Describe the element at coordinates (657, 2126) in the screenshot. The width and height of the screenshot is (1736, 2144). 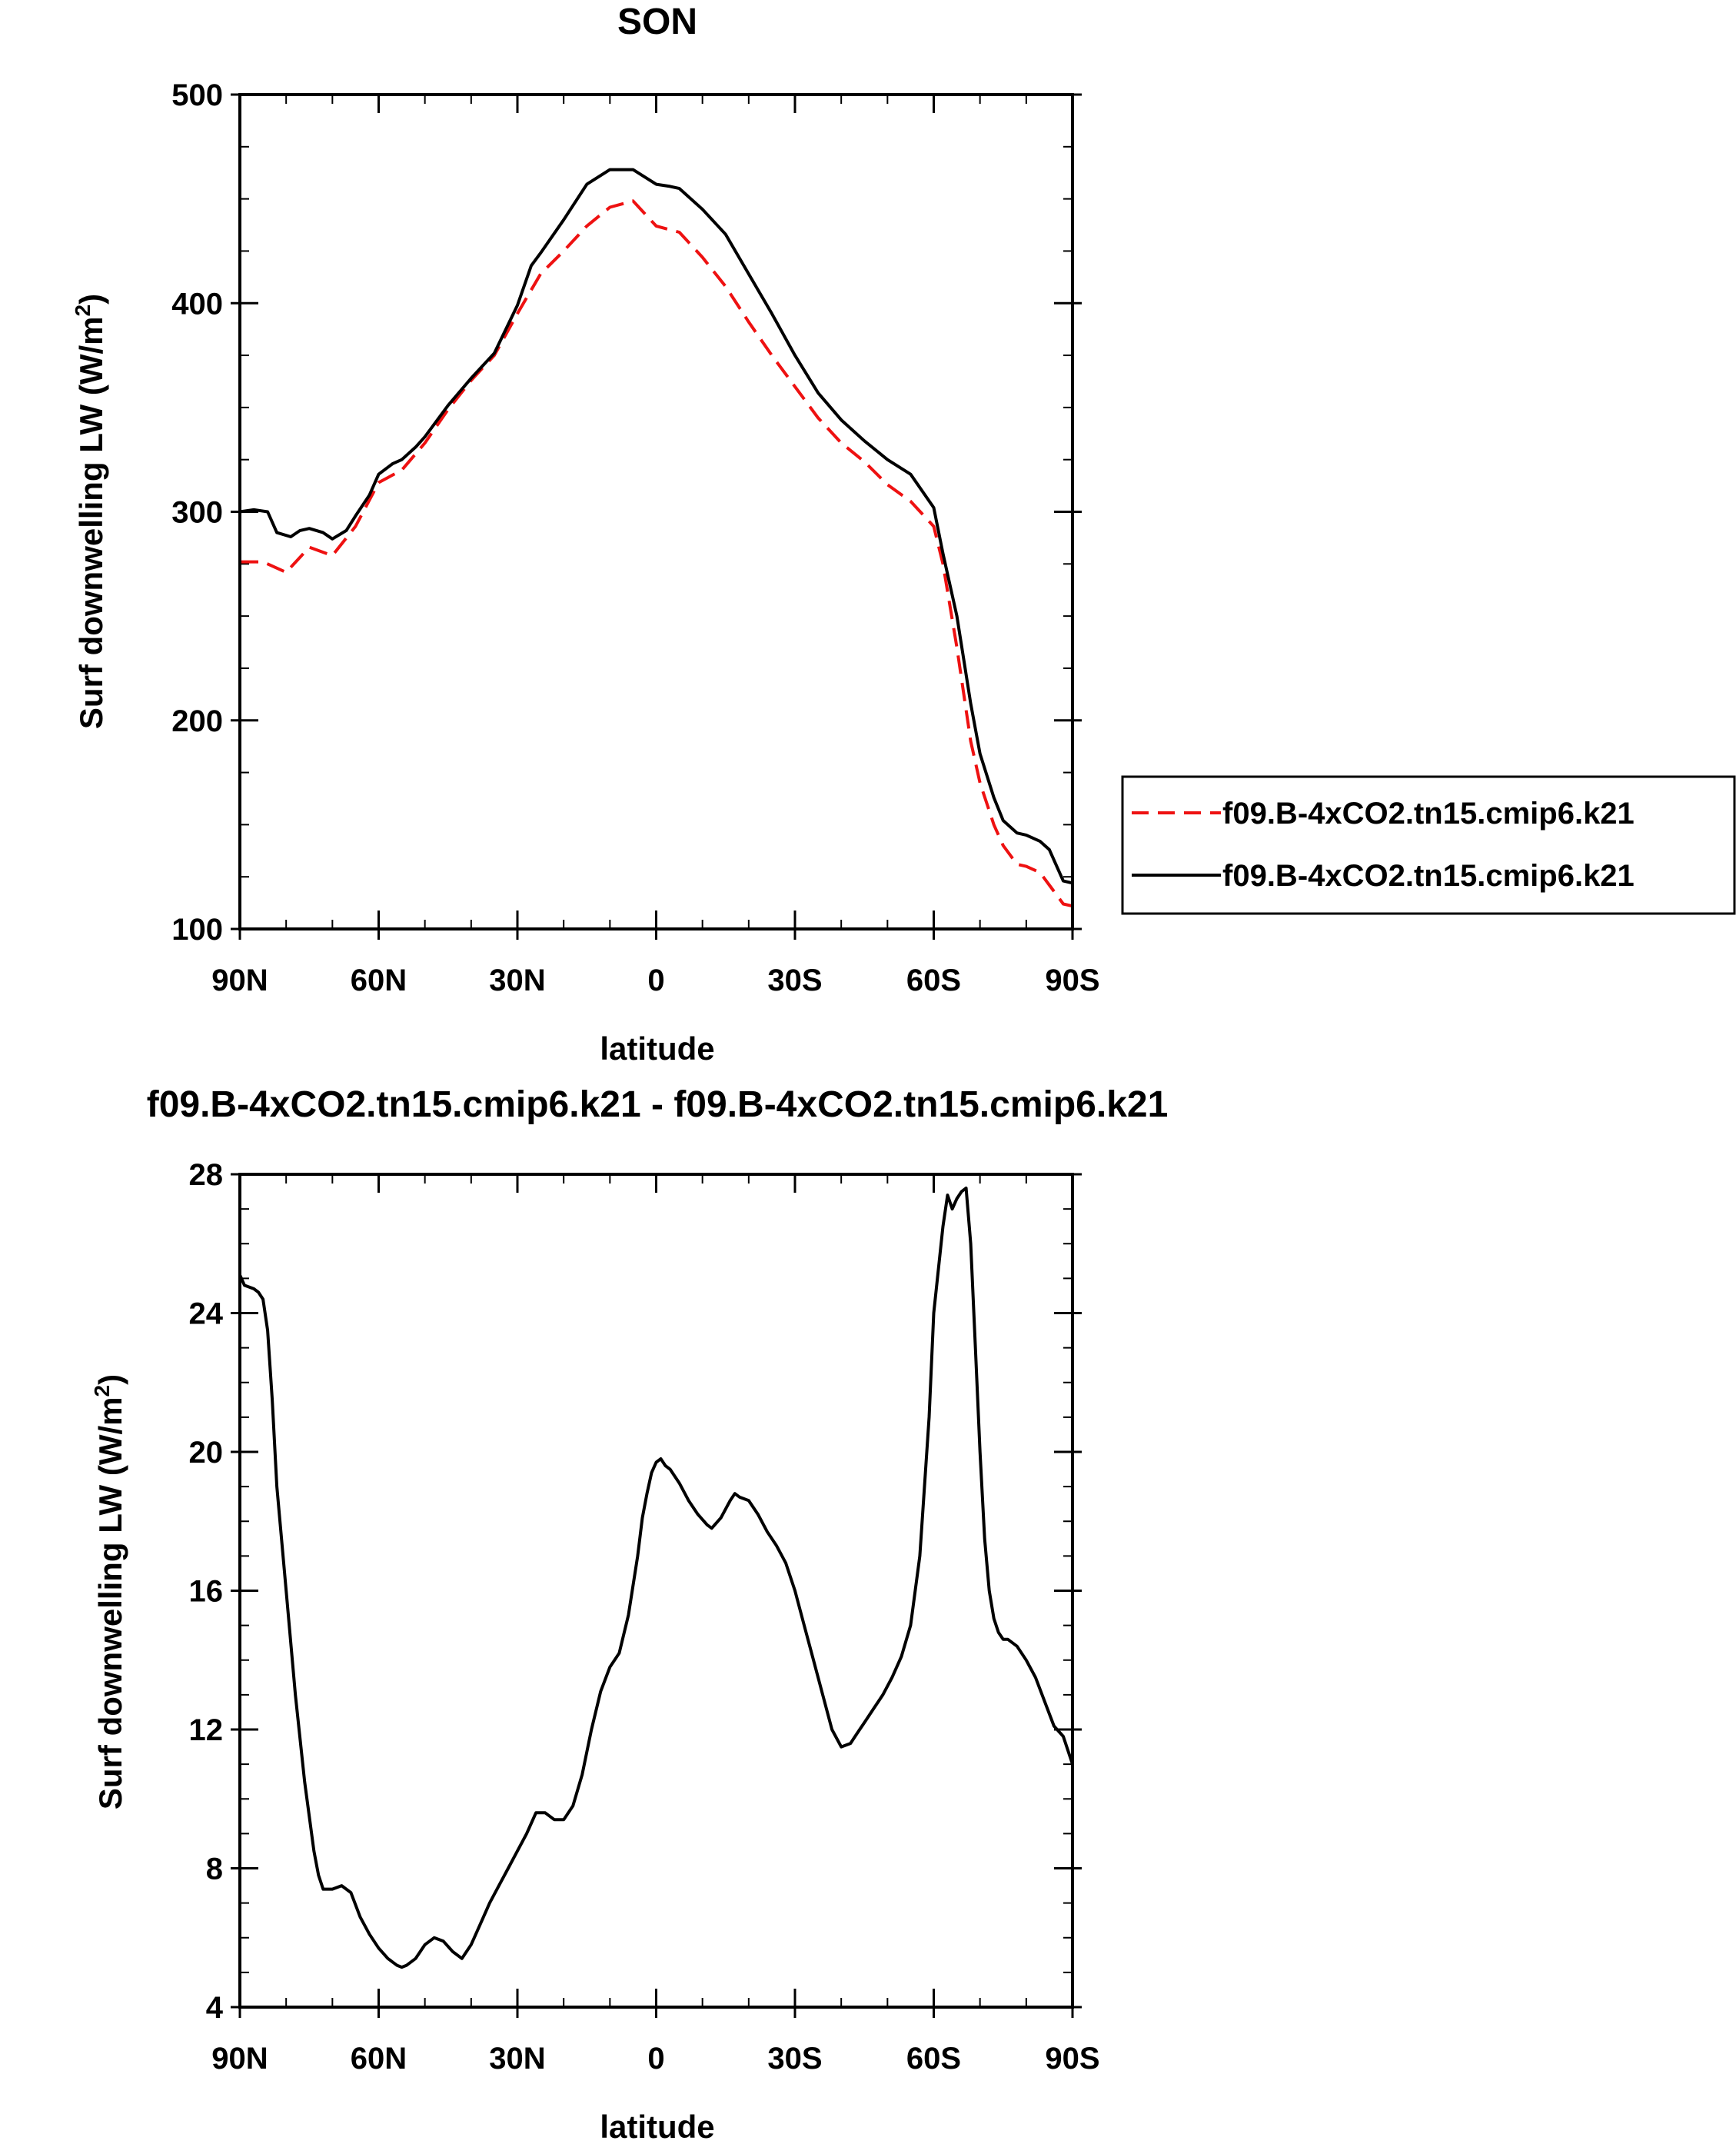
I see `chart-bottom-x-axis-label: latitude` at that location.